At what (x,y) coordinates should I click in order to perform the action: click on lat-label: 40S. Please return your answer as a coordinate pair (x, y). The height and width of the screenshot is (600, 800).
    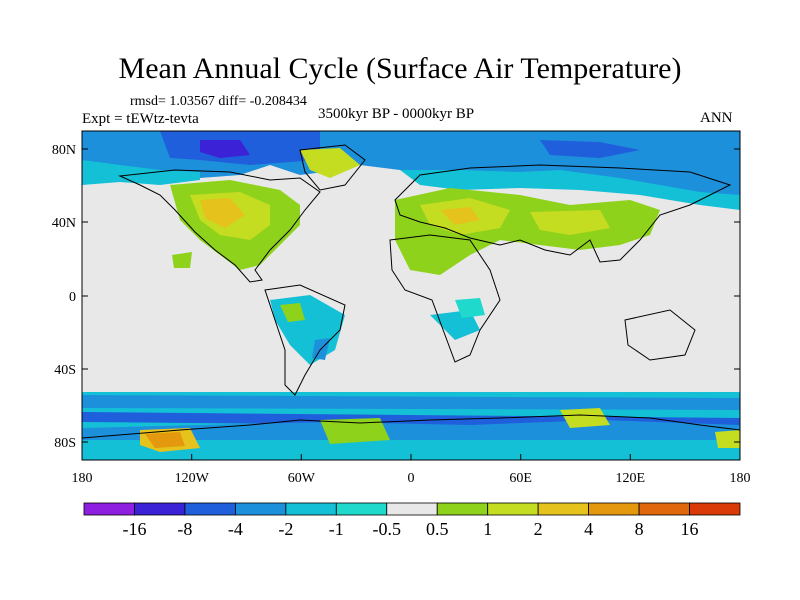
    Looking at the image, I should click on (65, 370).